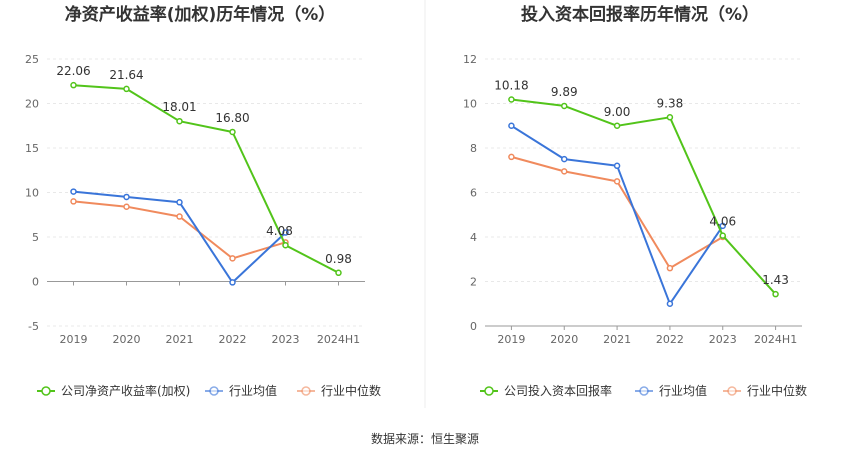 This screenshot has height=459, width=850. I want to click on roic-xtick-label: 2022, so click(670, 339).